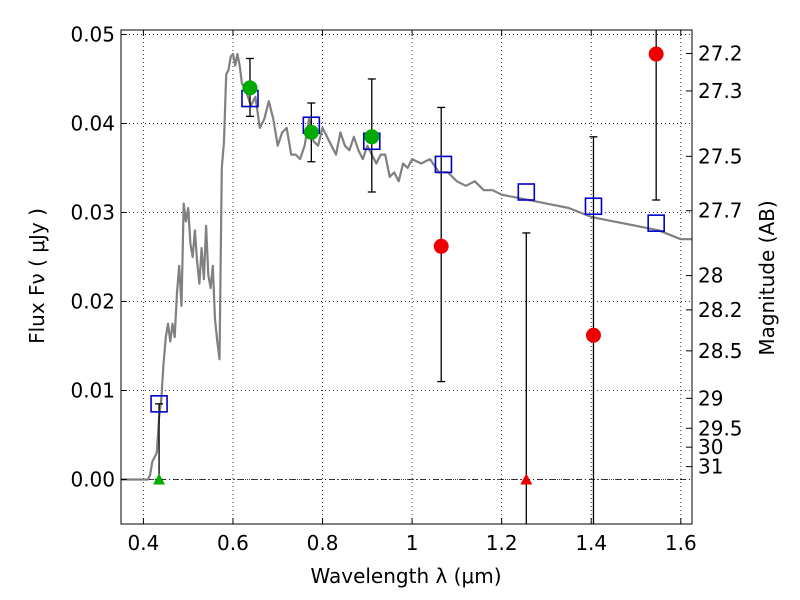 The height and width of the screenshot is (600, 800). What do you see at coordinates (767, 277) in the screenshot?
I see `y2-axis-label: Magnitude (AB)` at bounding box center [767, 277].